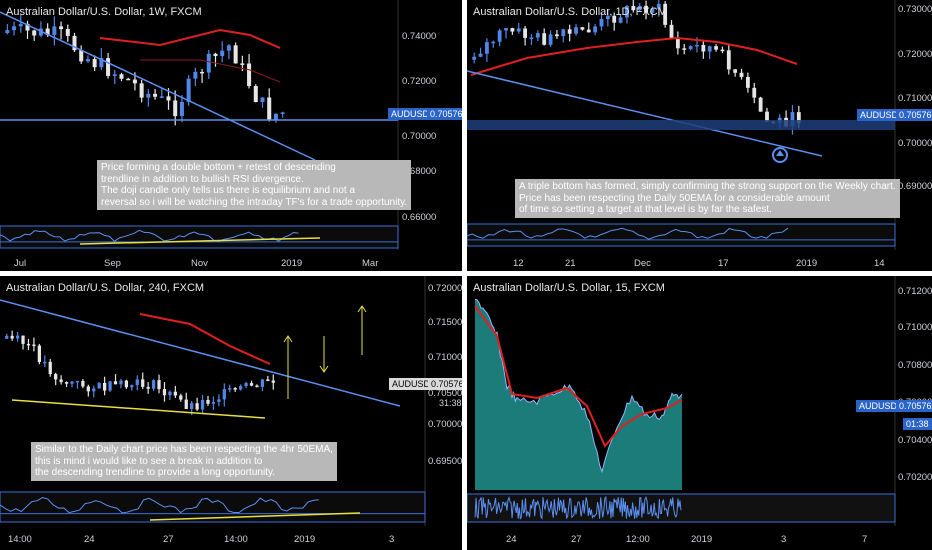 This screenshot has height=550, width=932. I want to click on x-tick-label: 17, so click(723, 263).